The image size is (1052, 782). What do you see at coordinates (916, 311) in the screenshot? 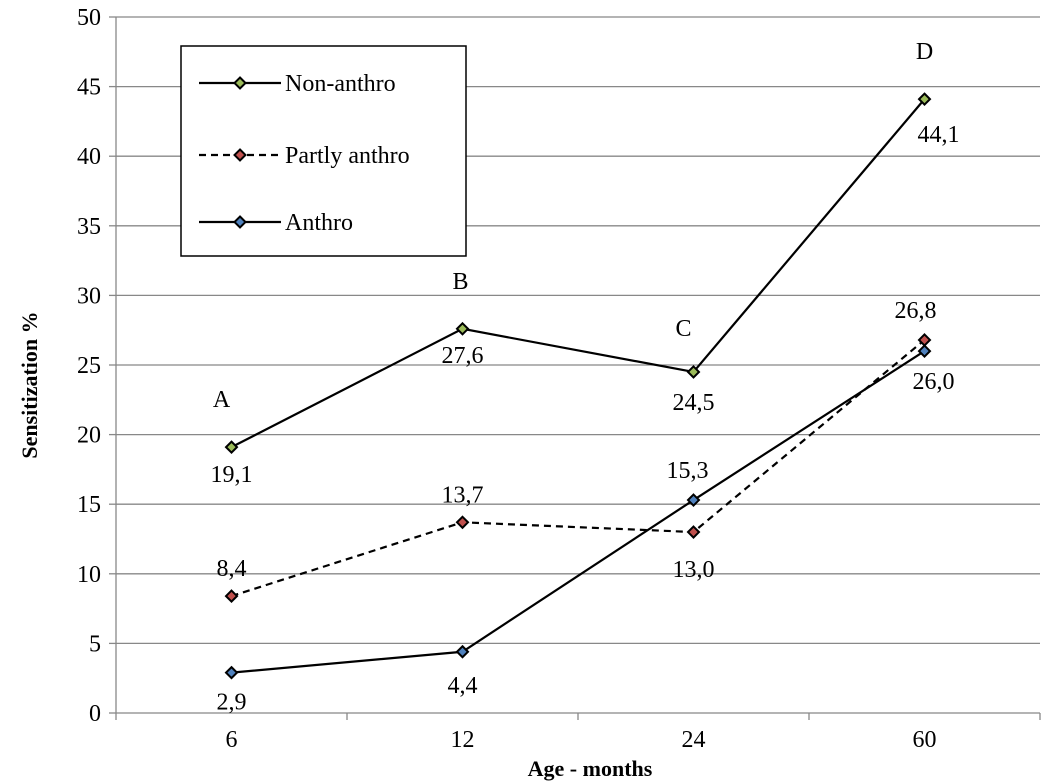
I see `data-label: 26,8` at bounding box center [916, 311].